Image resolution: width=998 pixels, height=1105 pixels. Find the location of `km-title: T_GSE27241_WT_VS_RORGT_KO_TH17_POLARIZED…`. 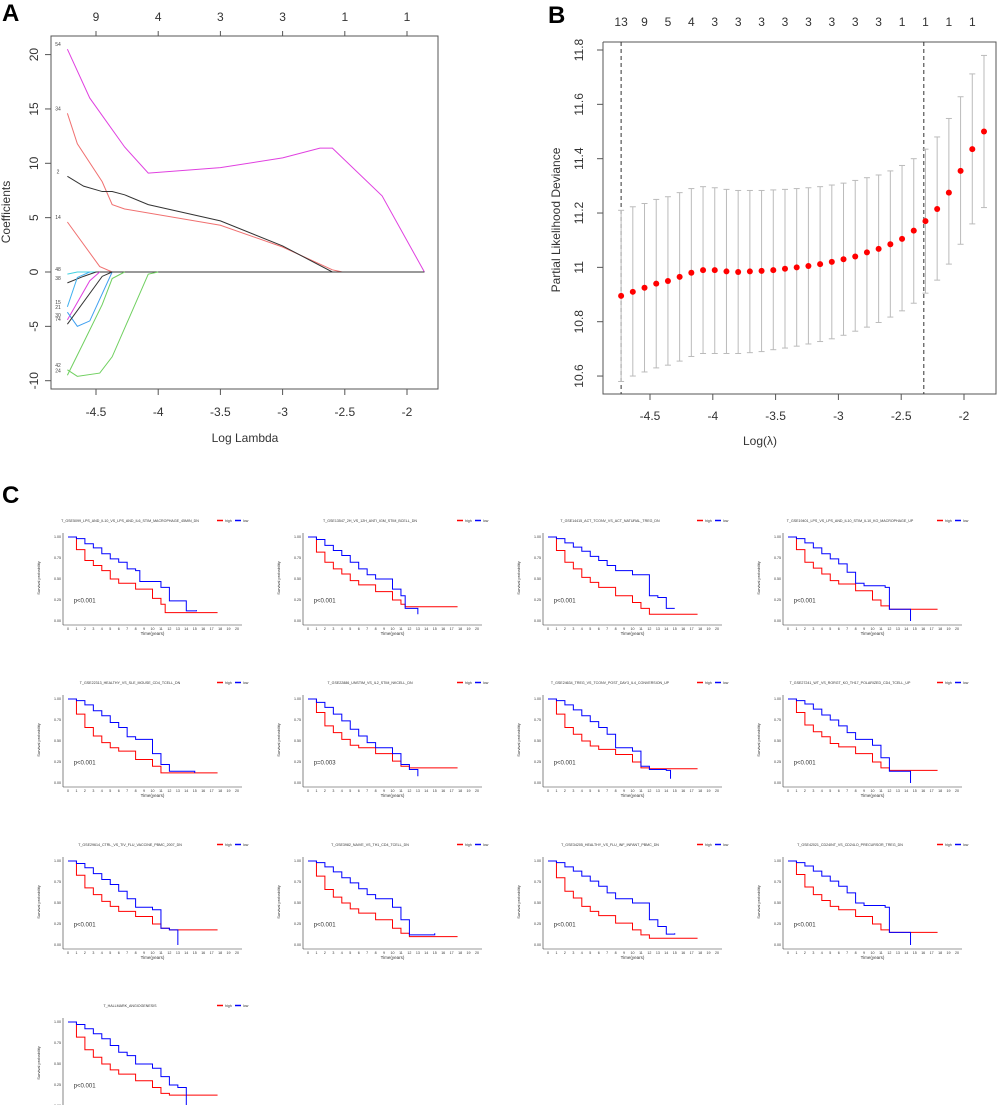

km-title: T_GSE27241_WT_VS_RORGT_KO_TH17_POLARIZED… is located at coordinates (850, 683).